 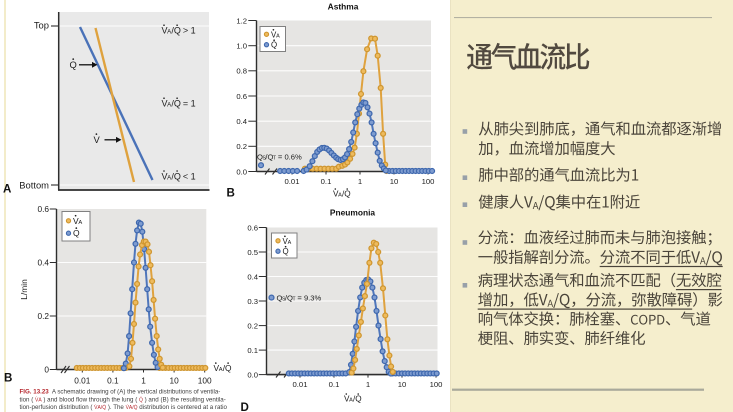 I want to click on svg-text: 0, so click(x=46, y=370).